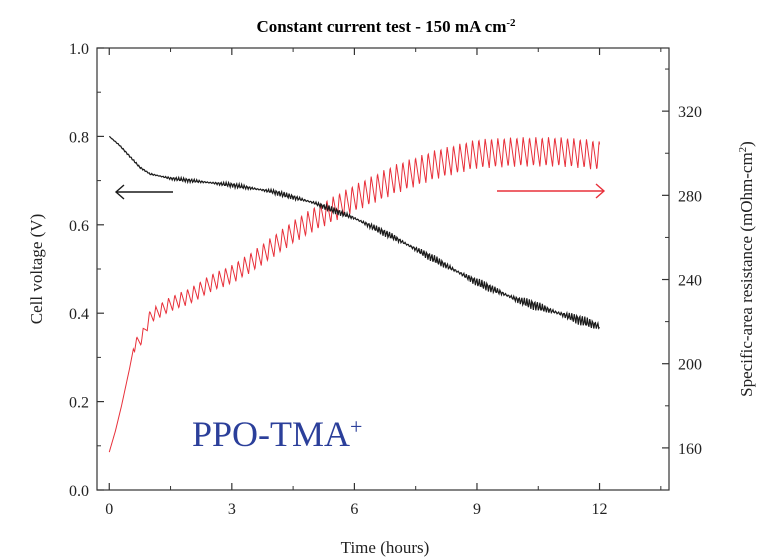 The image size is (763, 560). What do you see at coordinates (385, 547) in the screenshot?
I see `x-axis-label: Time (hours)` at bounding box center [385, 547].